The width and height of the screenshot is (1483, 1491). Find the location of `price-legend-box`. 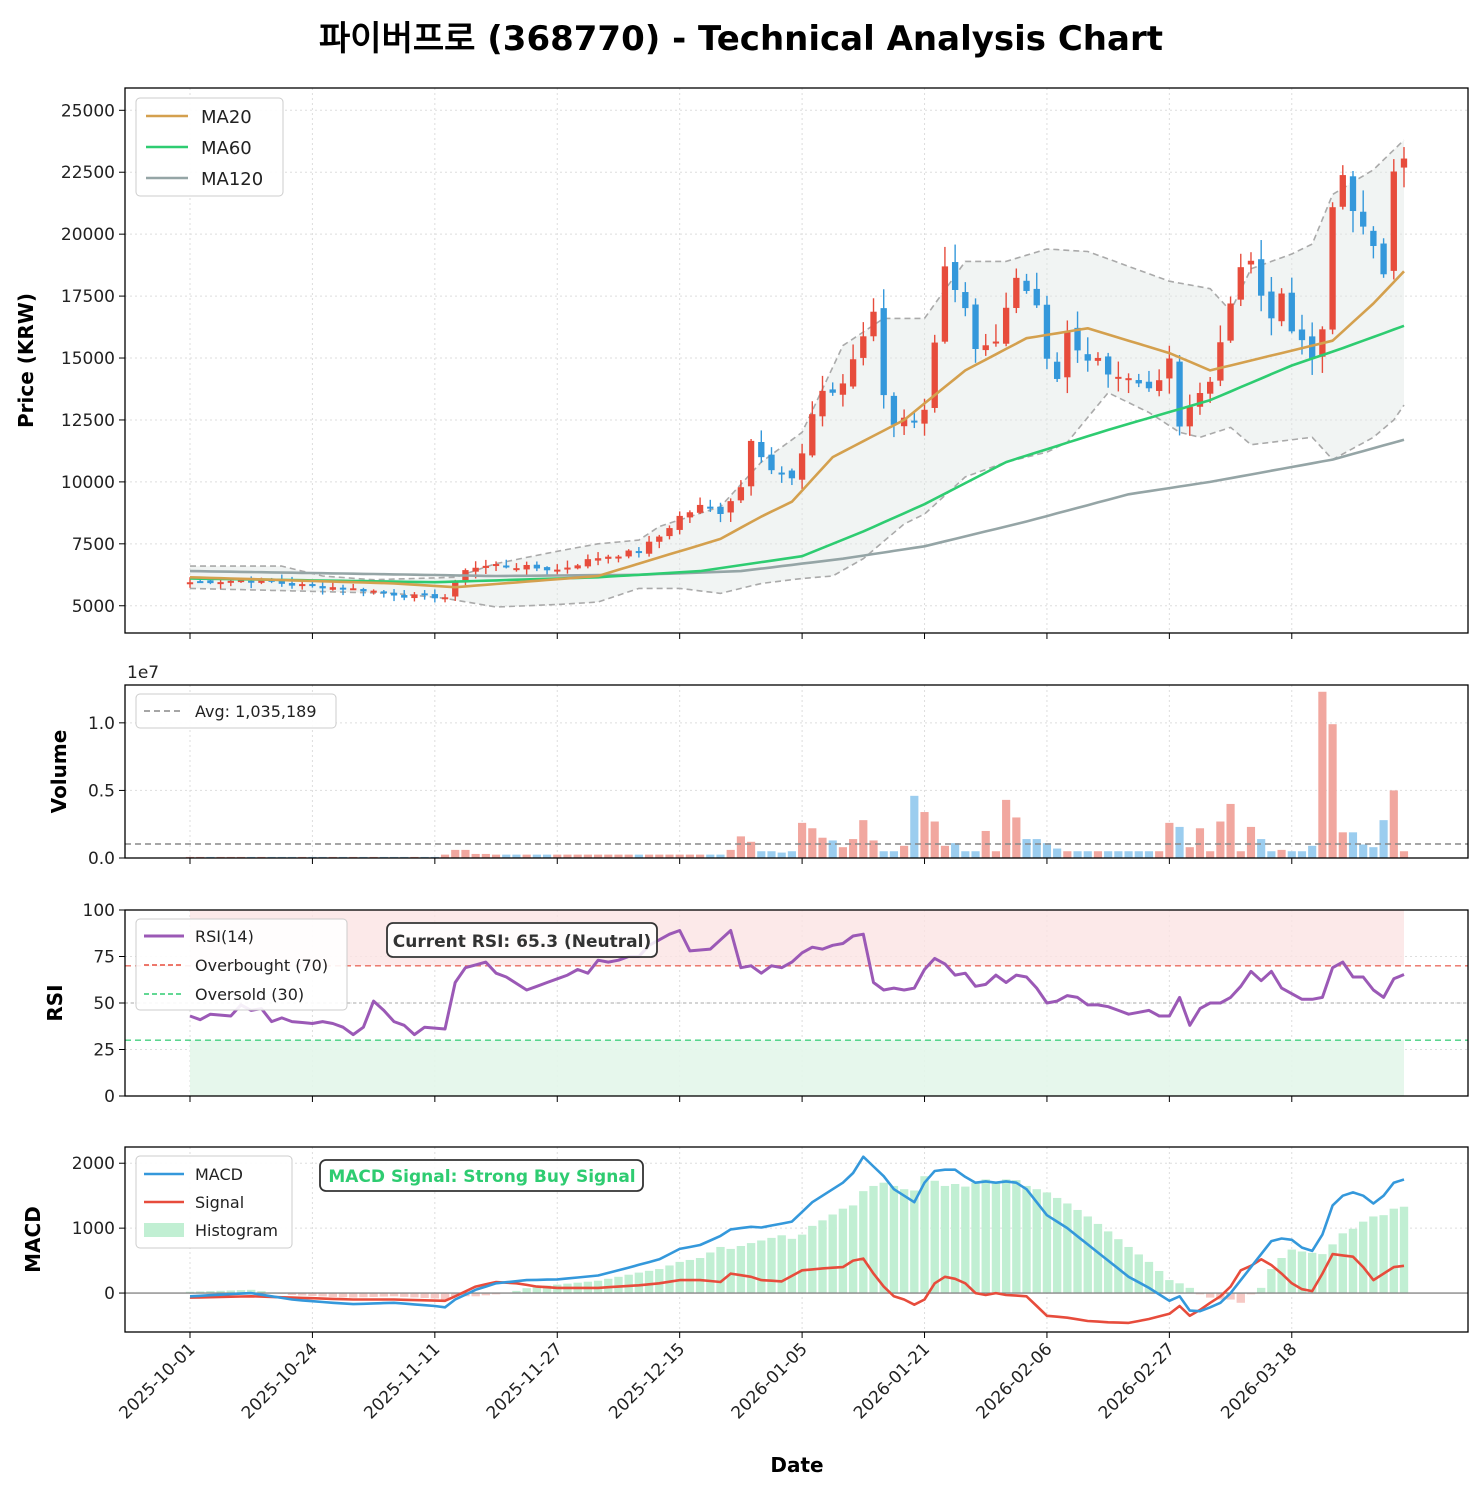

price-legend-box is located at coordinates (209, 147).